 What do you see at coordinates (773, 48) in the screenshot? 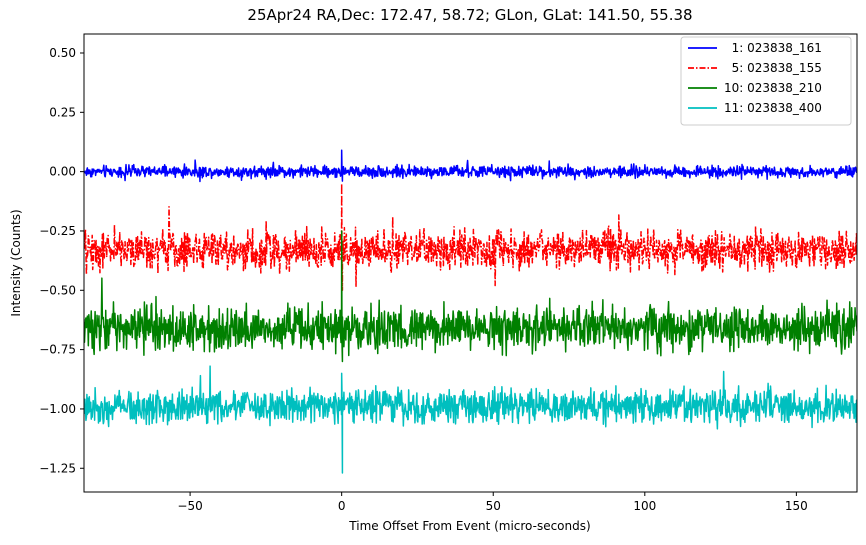
I see `legend-label: 1: 023838_161` at bounding box center [773, 48].